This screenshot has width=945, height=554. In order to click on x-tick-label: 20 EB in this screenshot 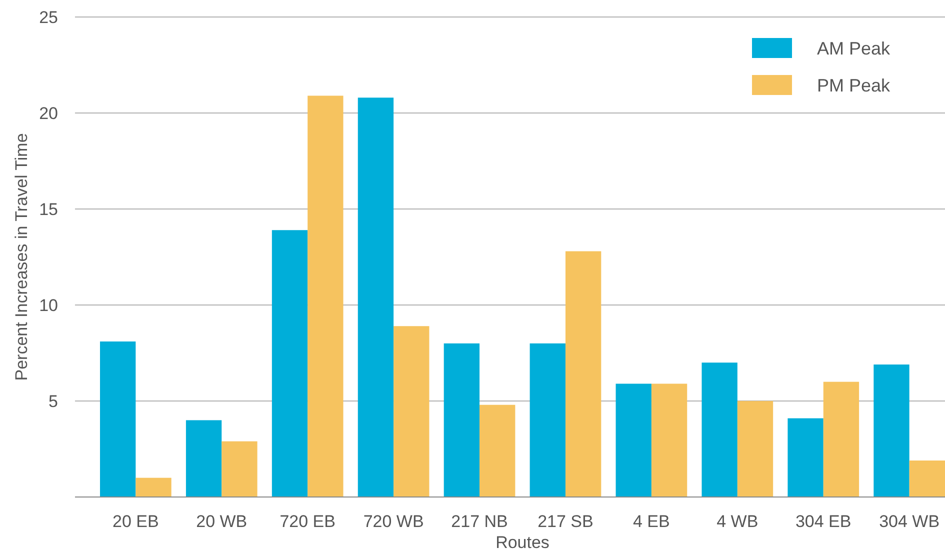, I will do `click(135, 521)`.